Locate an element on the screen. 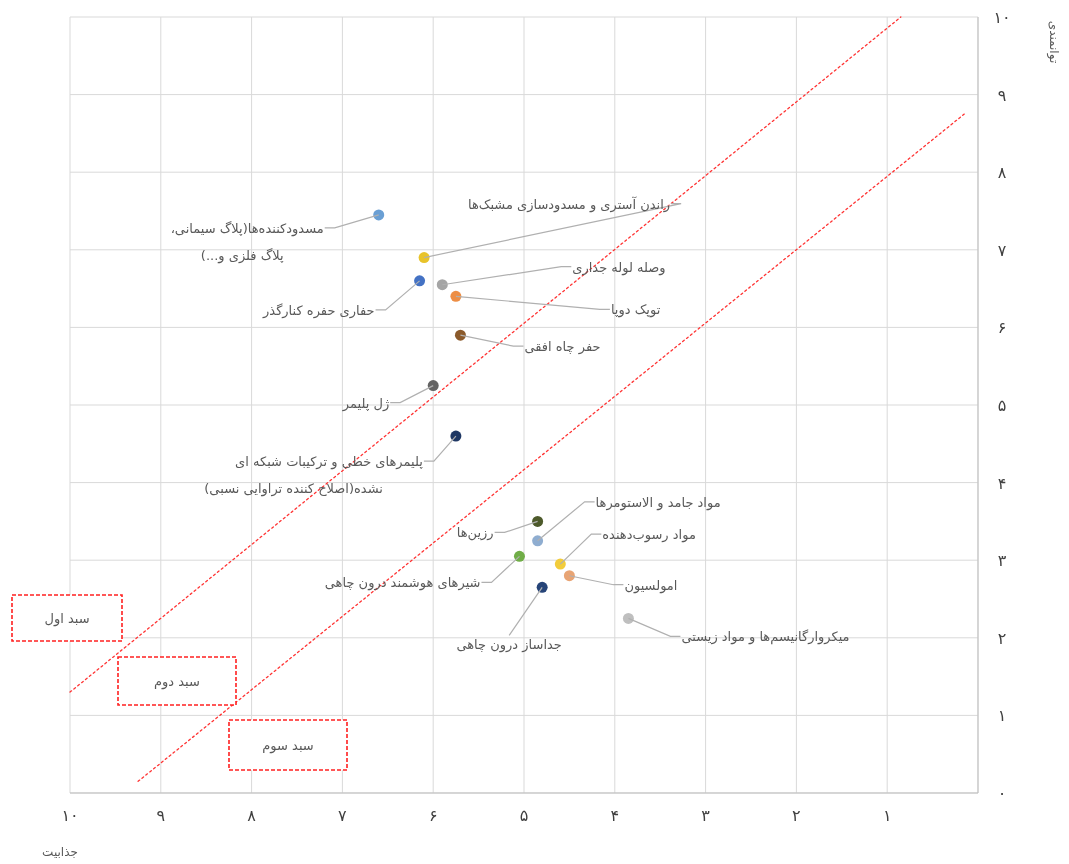  y-tick-label: ۰ is located at coordinates (1002, 793).